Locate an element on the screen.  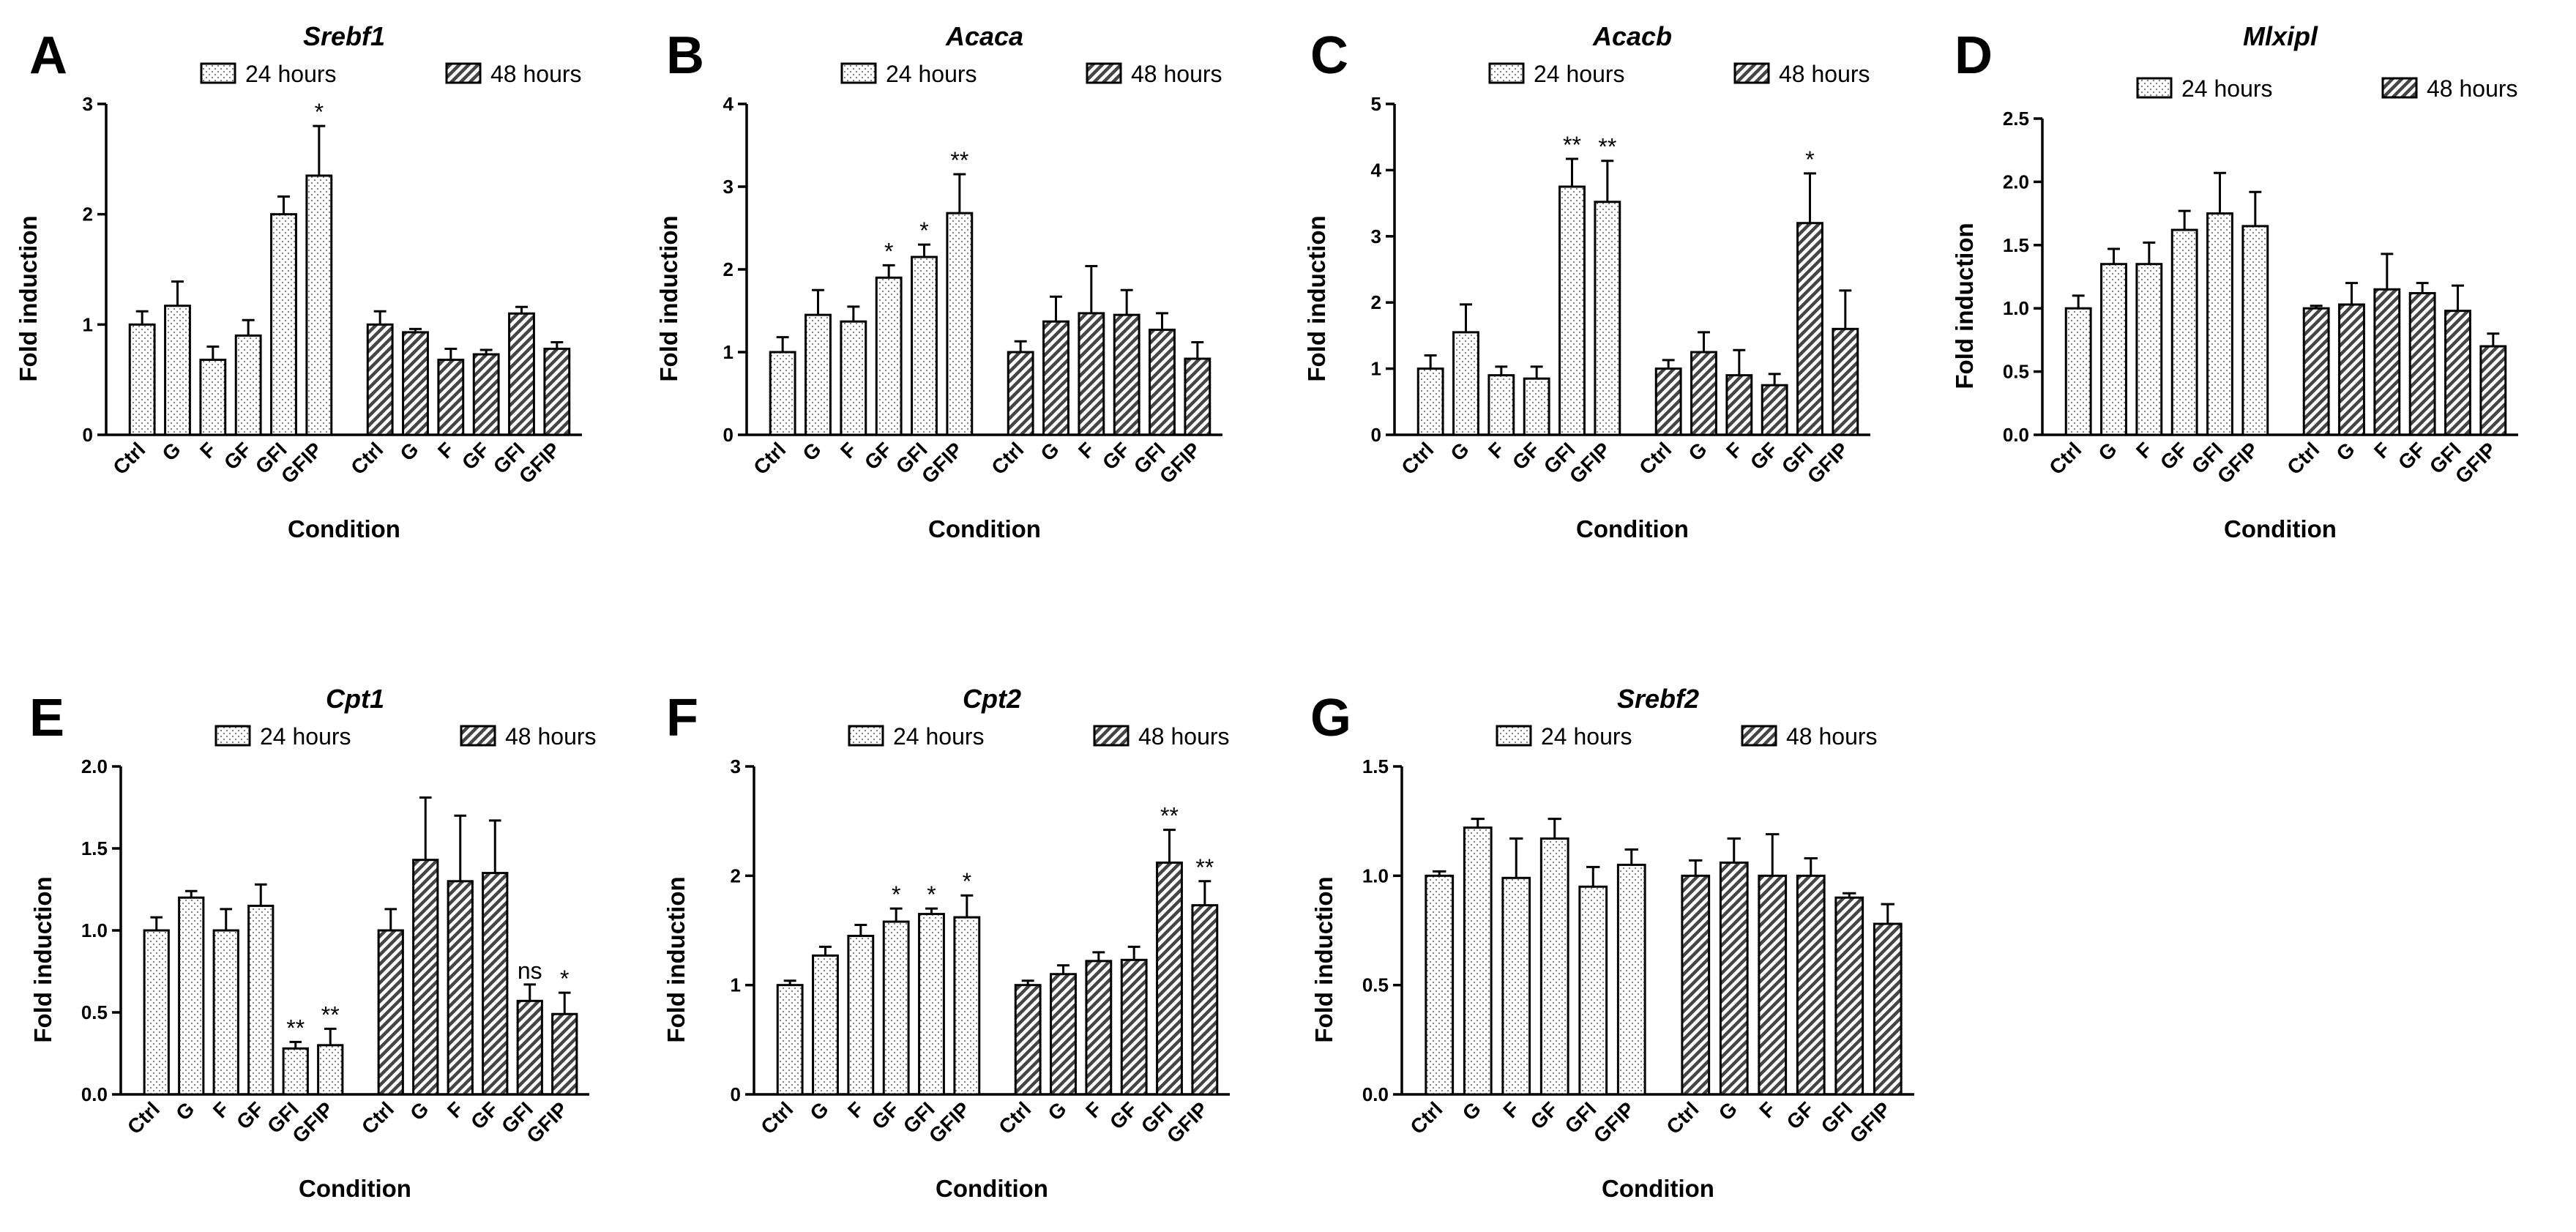
panel-letter: D is located at coordinates (1974, 55).